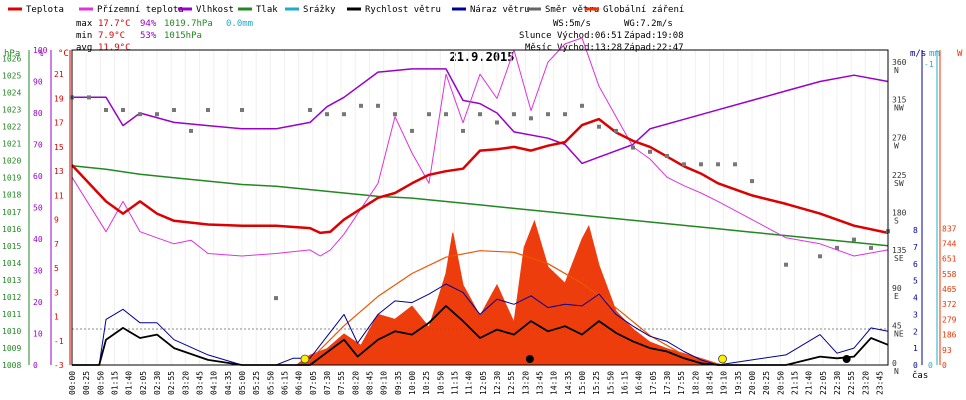 The height and width of the screenshot is (400, 966). What do you see at coordinates (896, 145) in the screenshot?
I see `wind-dir-letter: W` at bounding box center [896, 145].